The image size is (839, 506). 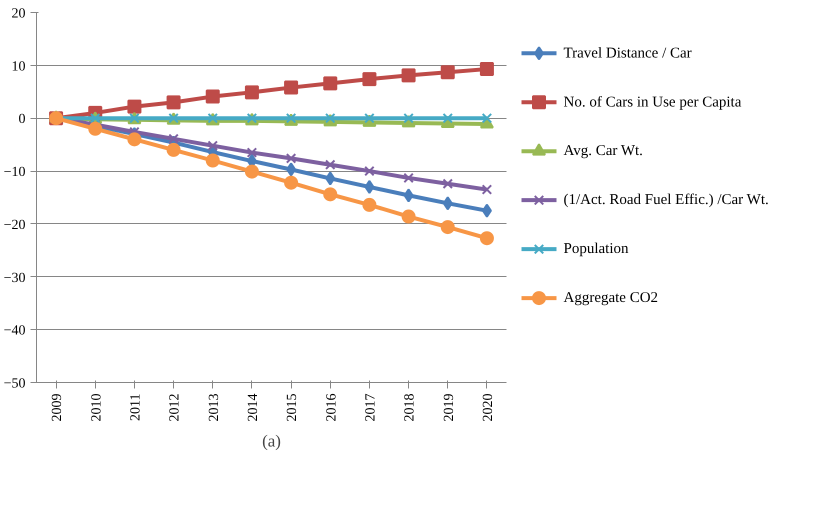 I want to click on x-tick-label: 2018, so click(x=410, y=408).